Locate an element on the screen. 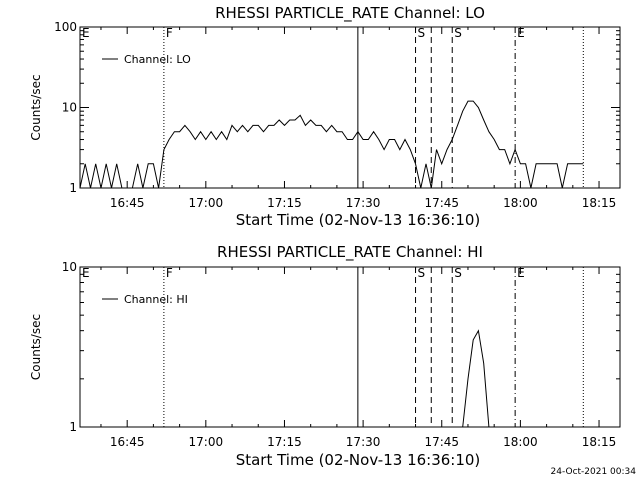  legend-label: Channel: LO is located at coordinates (157, 59).